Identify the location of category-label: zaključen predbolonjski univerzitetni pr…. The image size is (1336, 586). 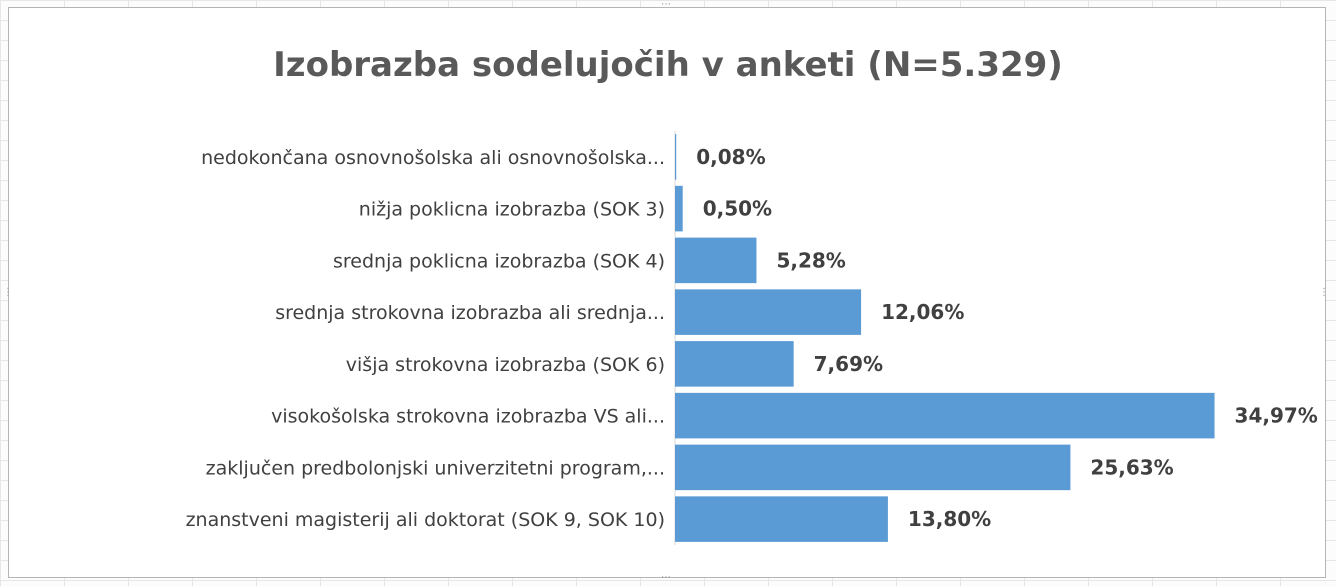
(435, 468).